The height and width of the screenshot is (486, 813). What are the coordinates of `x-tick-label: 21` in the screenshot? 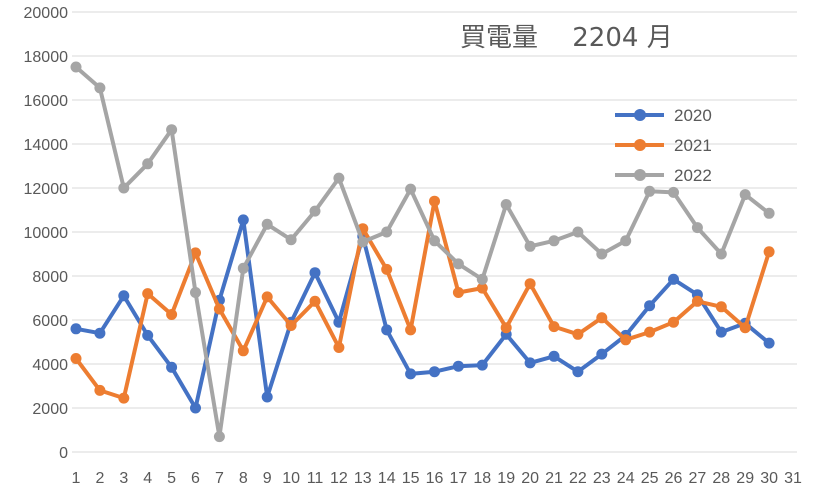 It's located at (554, 478).